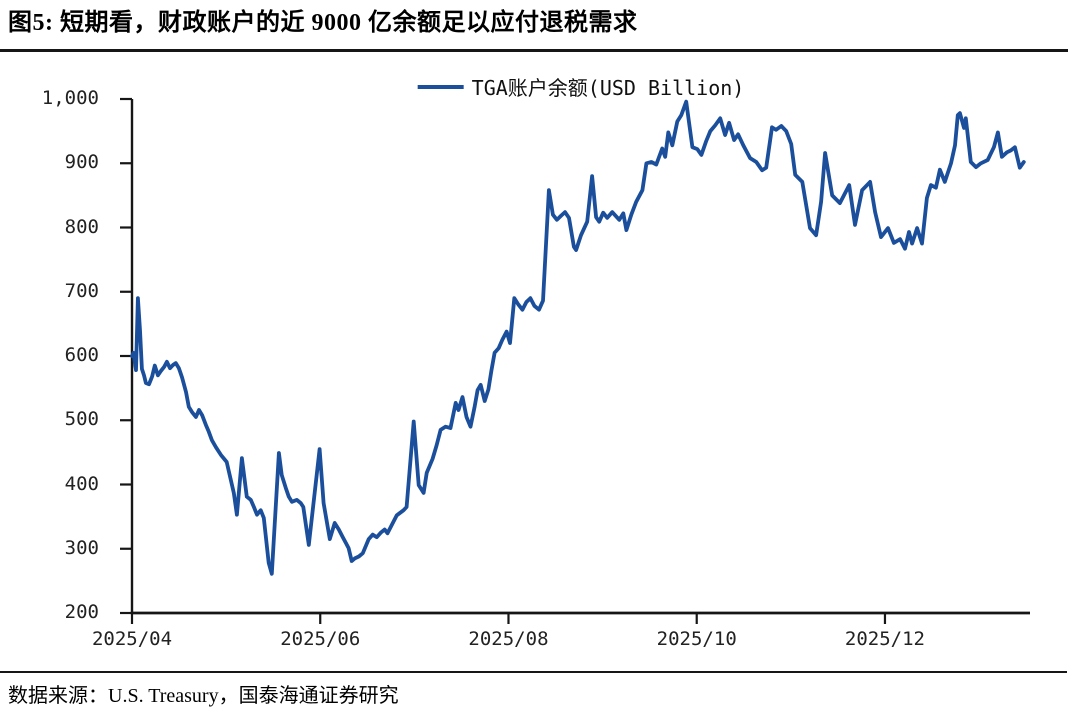  Describe the element at coordinates (81, 355) in the screenshot. I see `y-tick-label: 600` at that location.